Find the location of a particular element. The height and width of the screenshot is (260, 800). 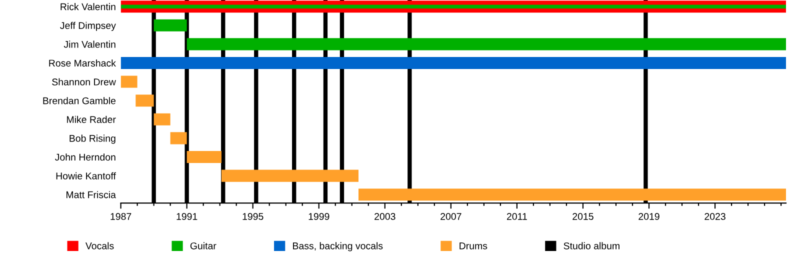

x-tick-label: 2015 is located at coordinates (583, 216).